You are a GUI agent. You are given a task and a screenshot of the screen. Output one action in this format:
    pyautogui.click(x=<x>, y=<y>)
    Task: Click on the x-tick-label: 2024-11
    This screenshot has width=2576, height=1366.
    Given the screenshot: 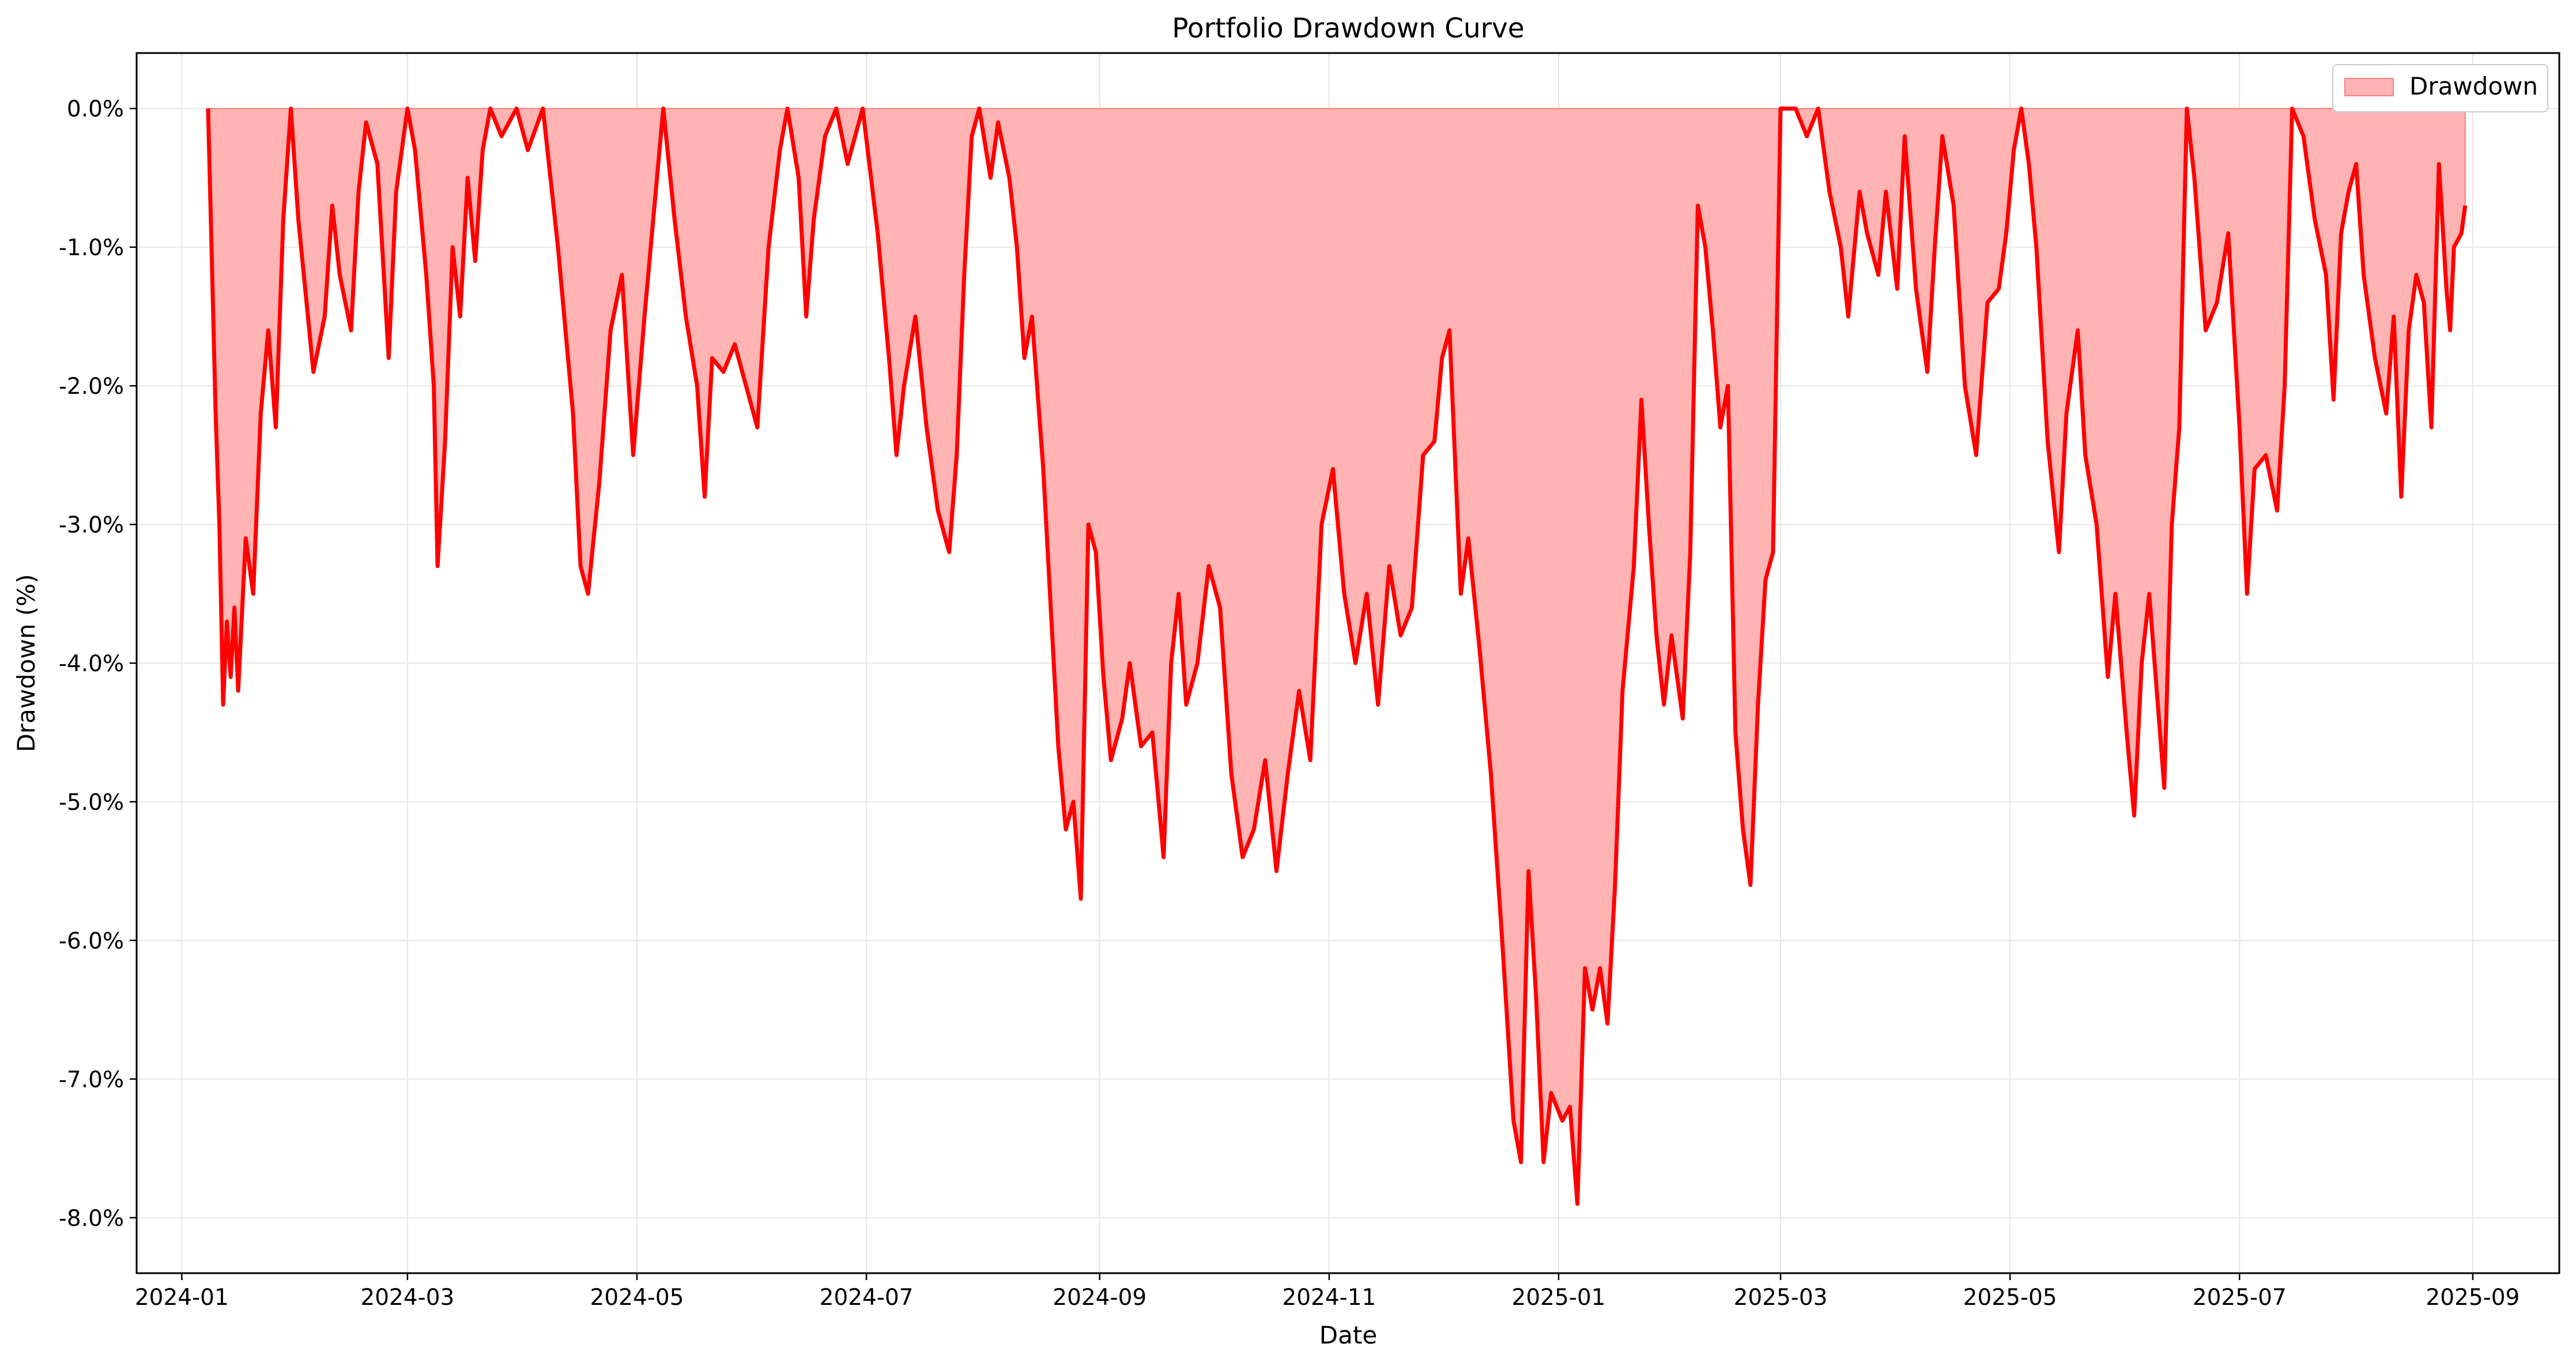 What is the action you would take?
    pyautogui.click(x=1329, y=1298)
    